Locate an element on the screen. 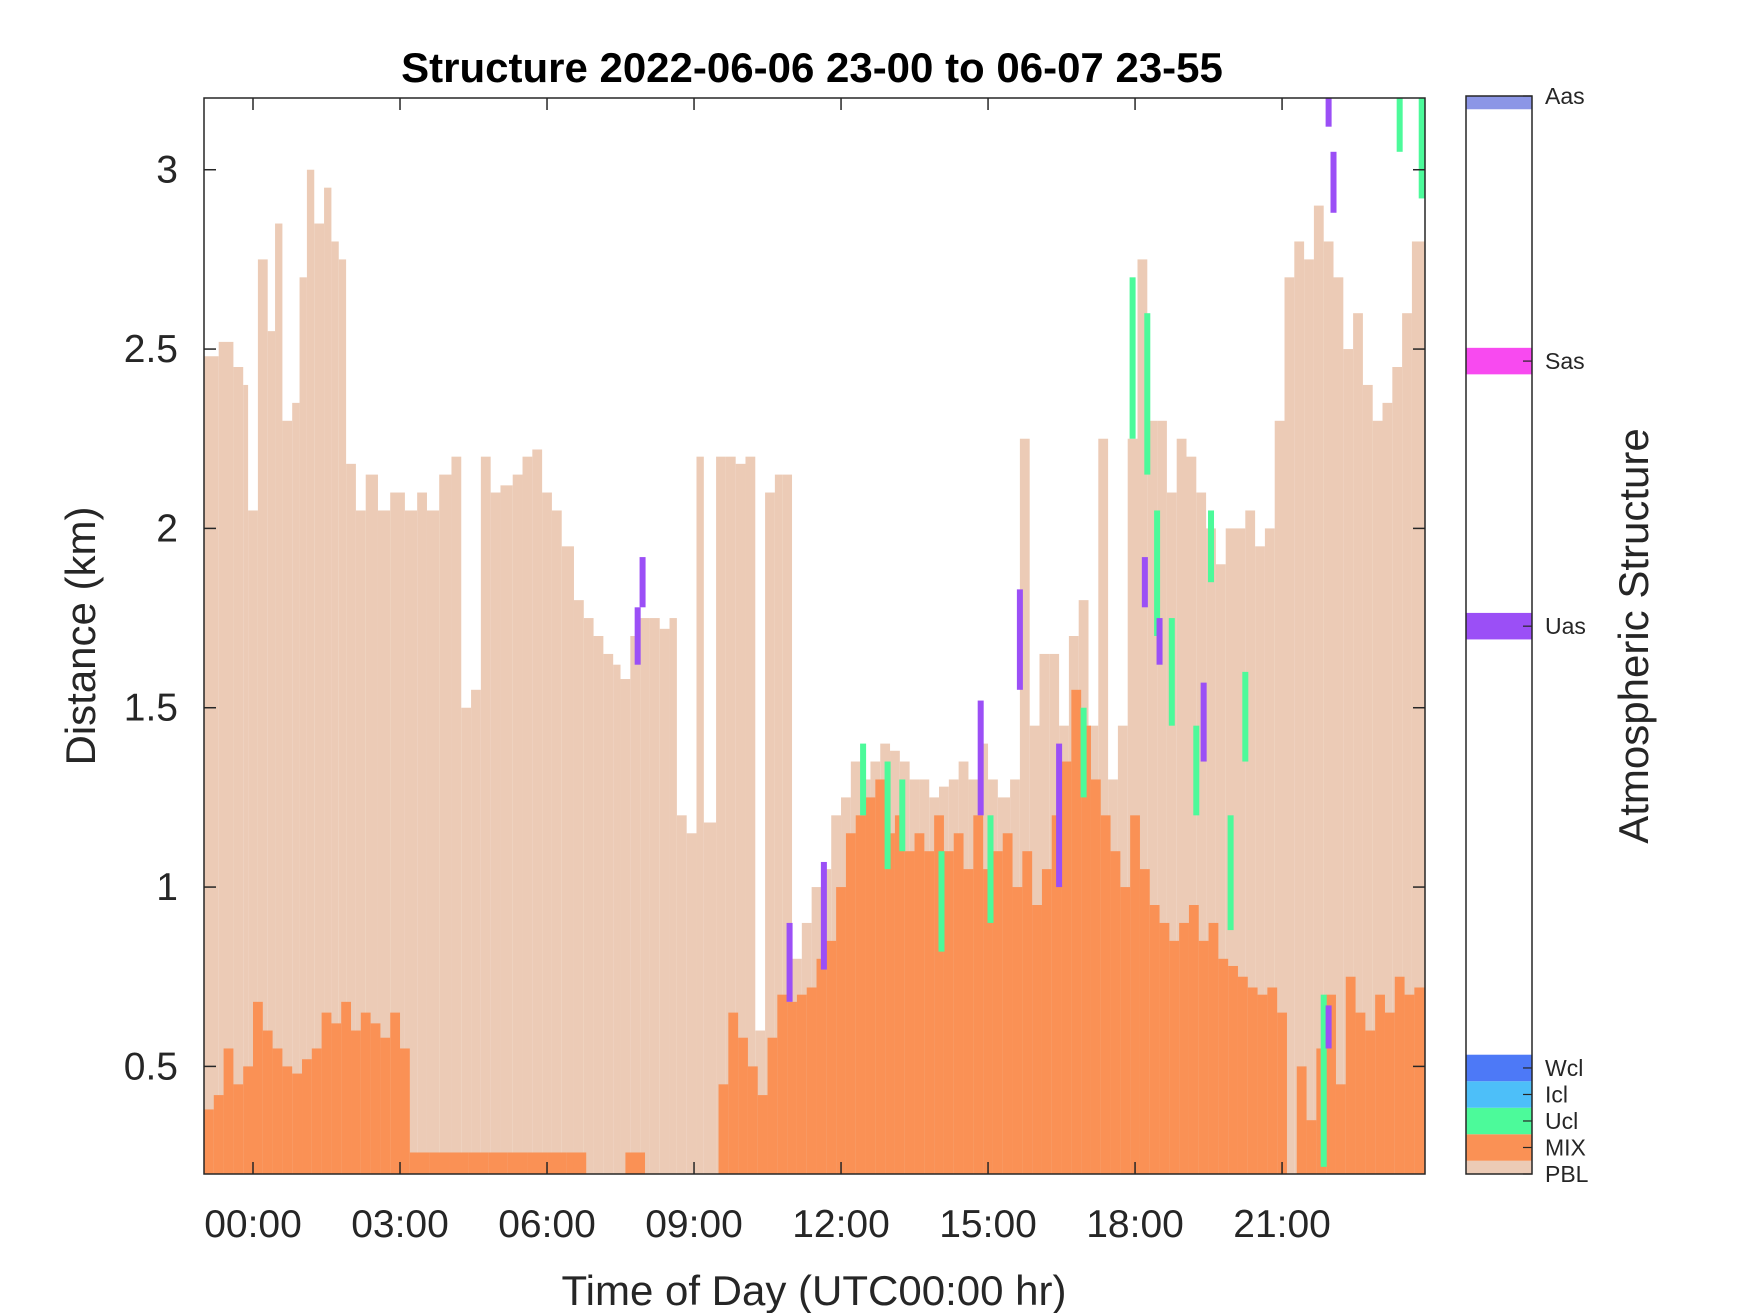 This screenshot has width=1750, height=1313. y-tick-label: 2 is located at coordinates (167, 528).